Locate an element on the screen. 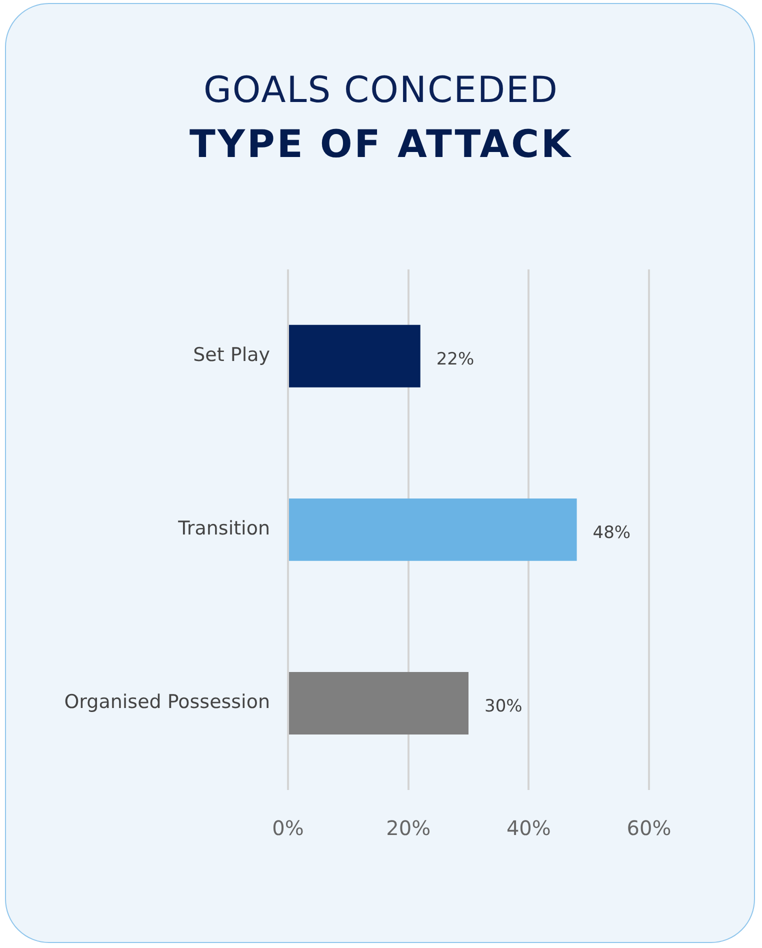  x-tick-label: 20% is located at coordinates (408, 828).